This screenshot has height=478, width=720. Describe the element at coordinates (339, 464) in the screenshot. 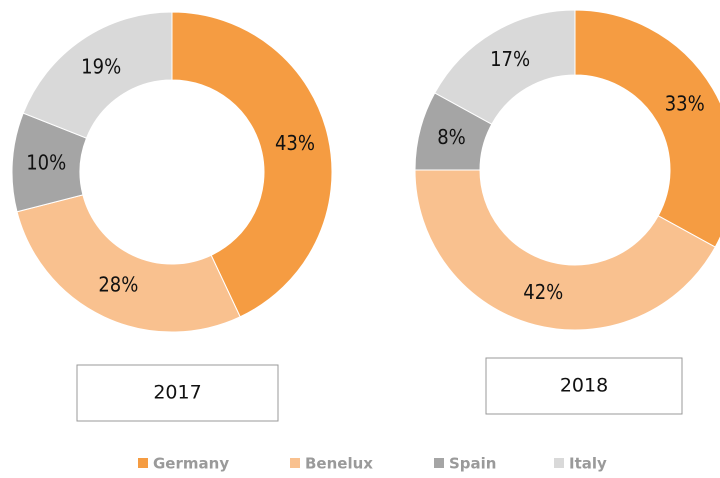

I see `legend-label: Benelux` at that location.